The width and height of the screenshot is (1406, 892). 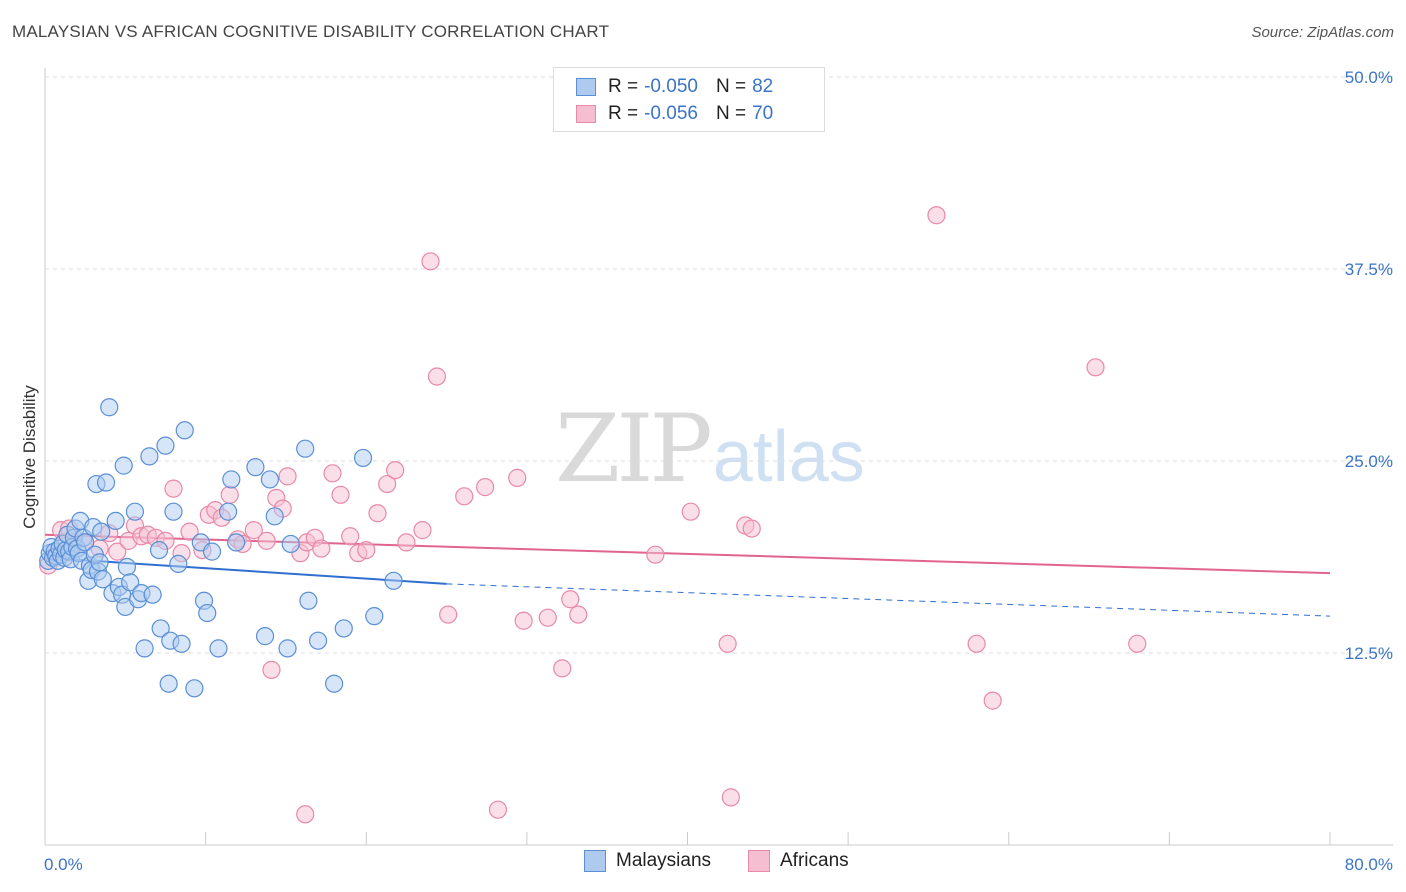 What do you see at coordinates (1369, 269) in the screenshot?
I see `y-tick-label: 37.5%` at bounding box center [1369, 269].